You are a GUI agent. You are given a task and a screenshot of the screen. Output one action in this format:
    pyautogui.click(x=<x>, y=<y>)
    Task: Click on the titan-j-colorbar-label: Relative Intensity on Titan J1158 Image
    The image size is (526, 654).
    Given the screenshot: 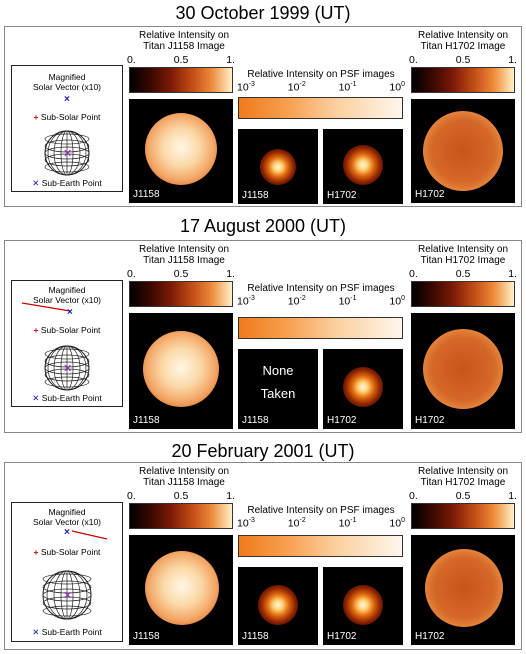 What is the action you would take?
    pyautogui.click(x=184, y=255)
    